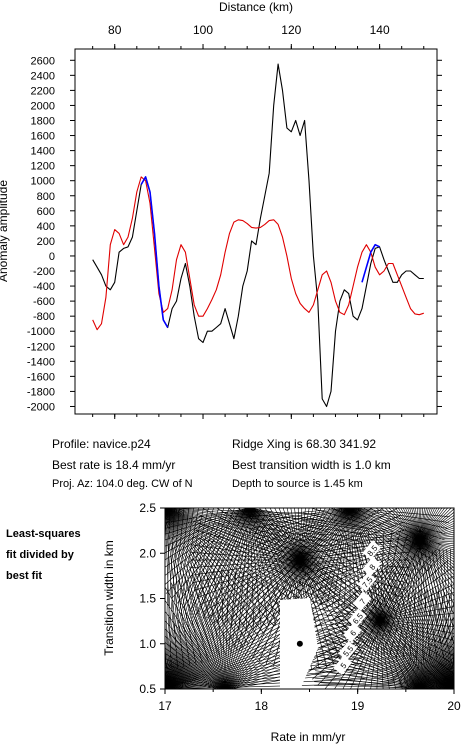  What do you see at coordinates (44, 317) in the screenshot?
I see `profile-y-tick-label: -800` at bounding box center [44, 317].